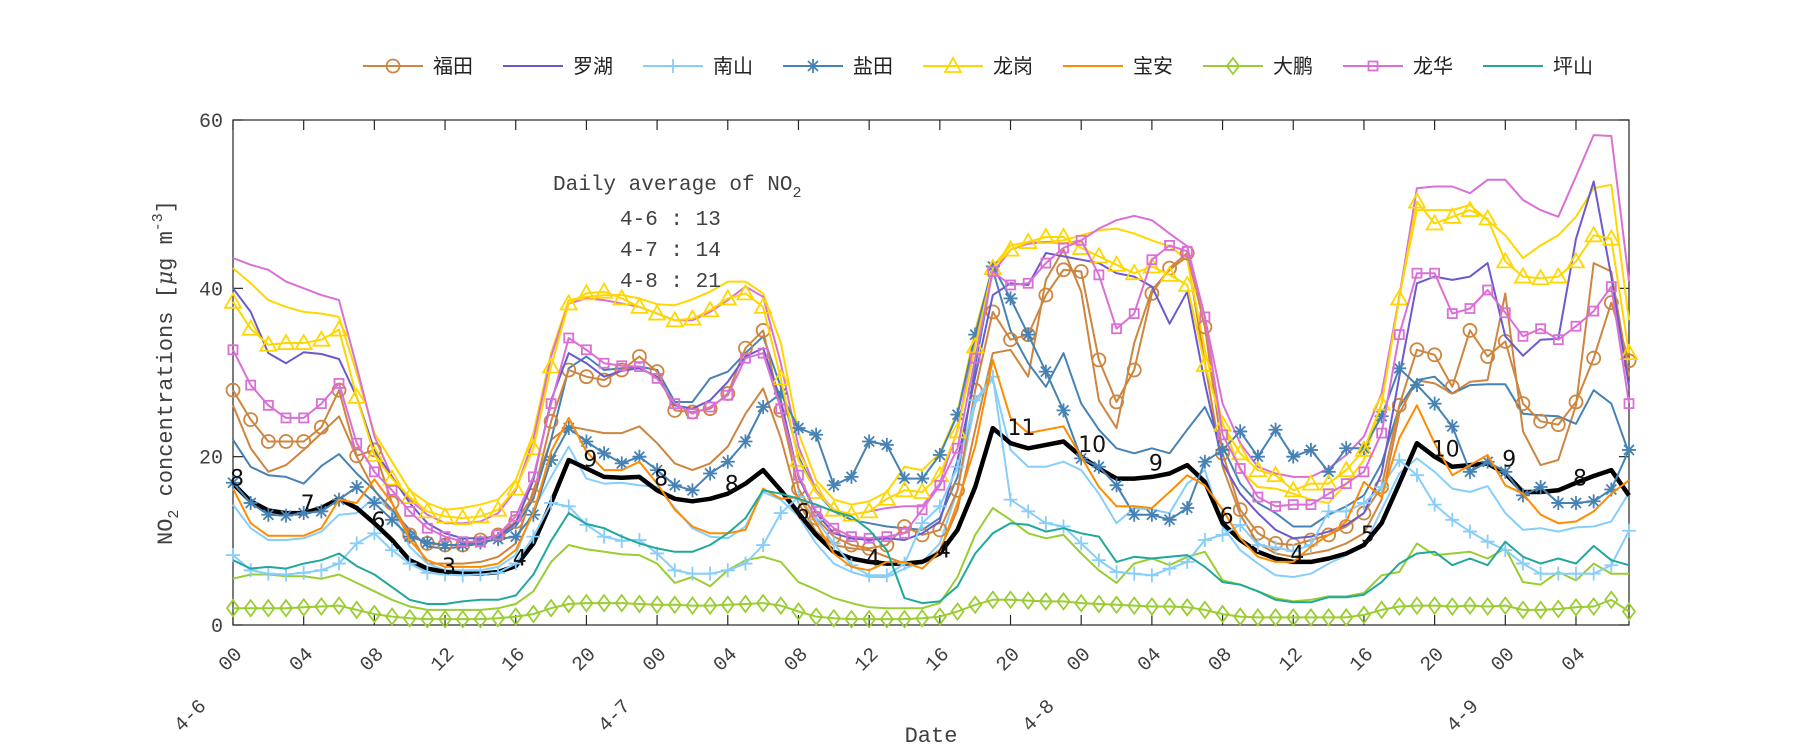  What do you see at coordinates (1464, 717) in the screenshot?
I see `x-tick-day-label: 4-9` at bounding box center [1464, 717].